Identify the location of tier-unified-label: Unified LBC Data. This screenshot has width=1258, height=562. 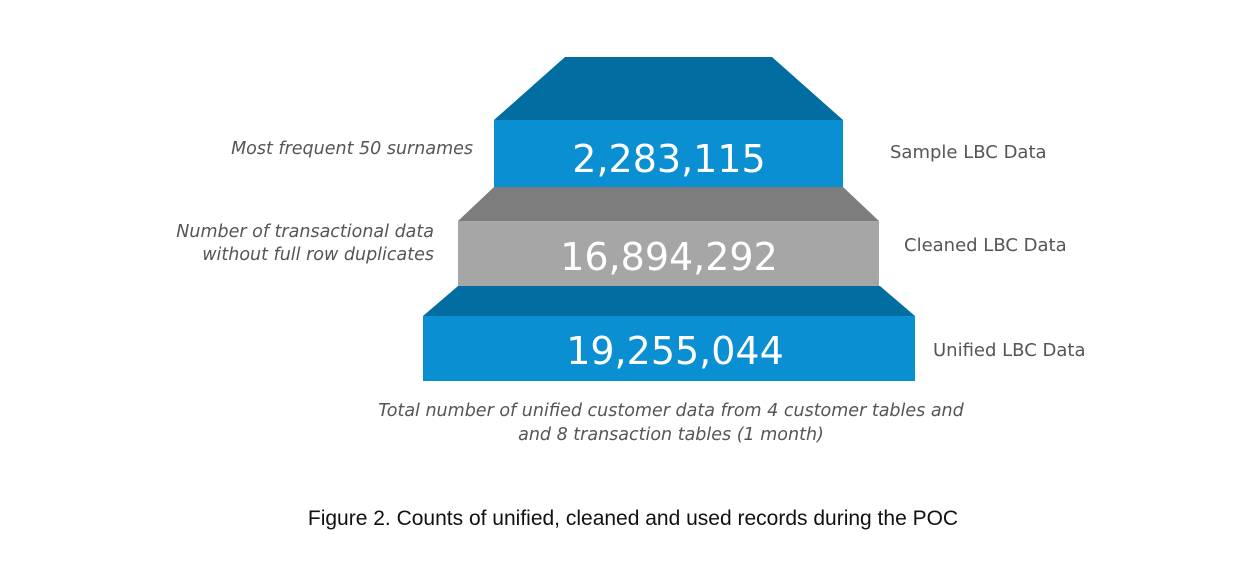
(1009, 350).